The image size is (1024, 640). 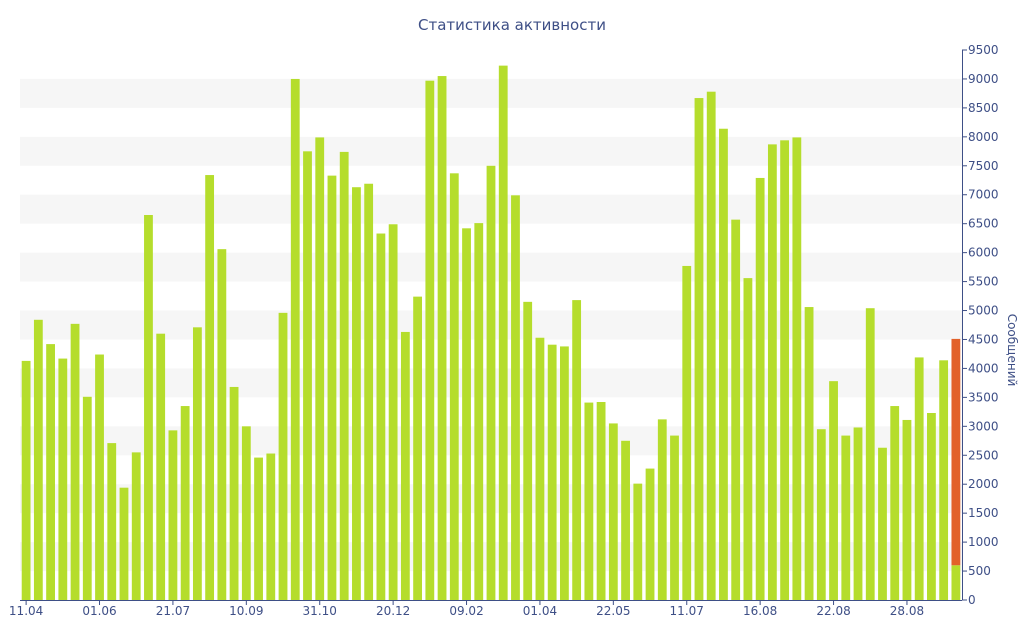 What do you see at coordinates (983, 166) in the screenshot?
I see `y-tick-label: 7500` at bounding box center [983, 166].